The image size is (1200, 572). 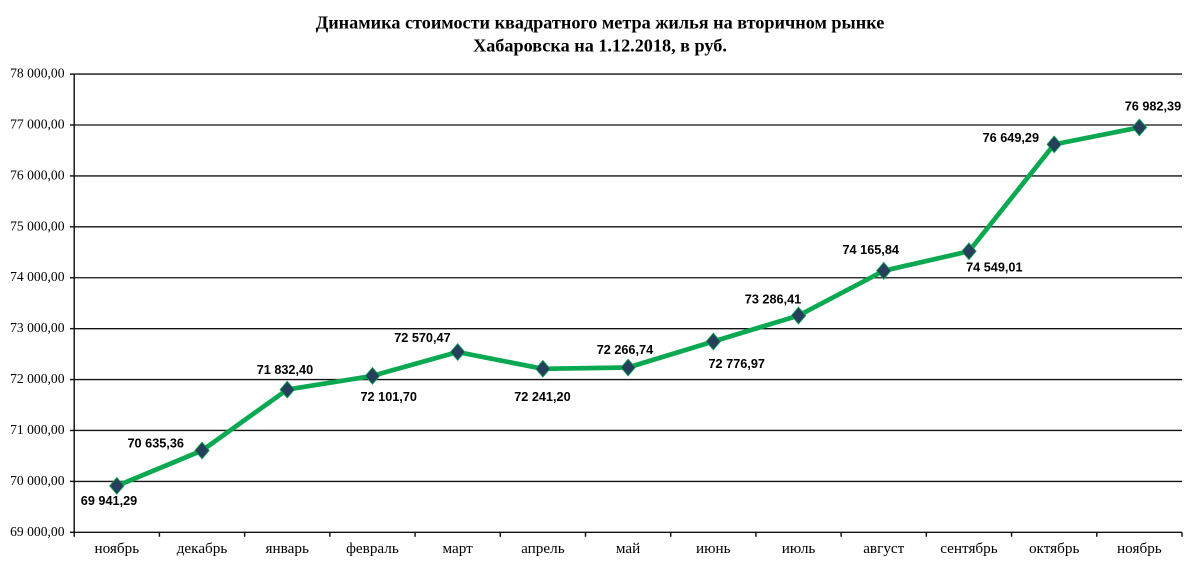 I want to click on svg-text: май, so click(x=628, y=548).